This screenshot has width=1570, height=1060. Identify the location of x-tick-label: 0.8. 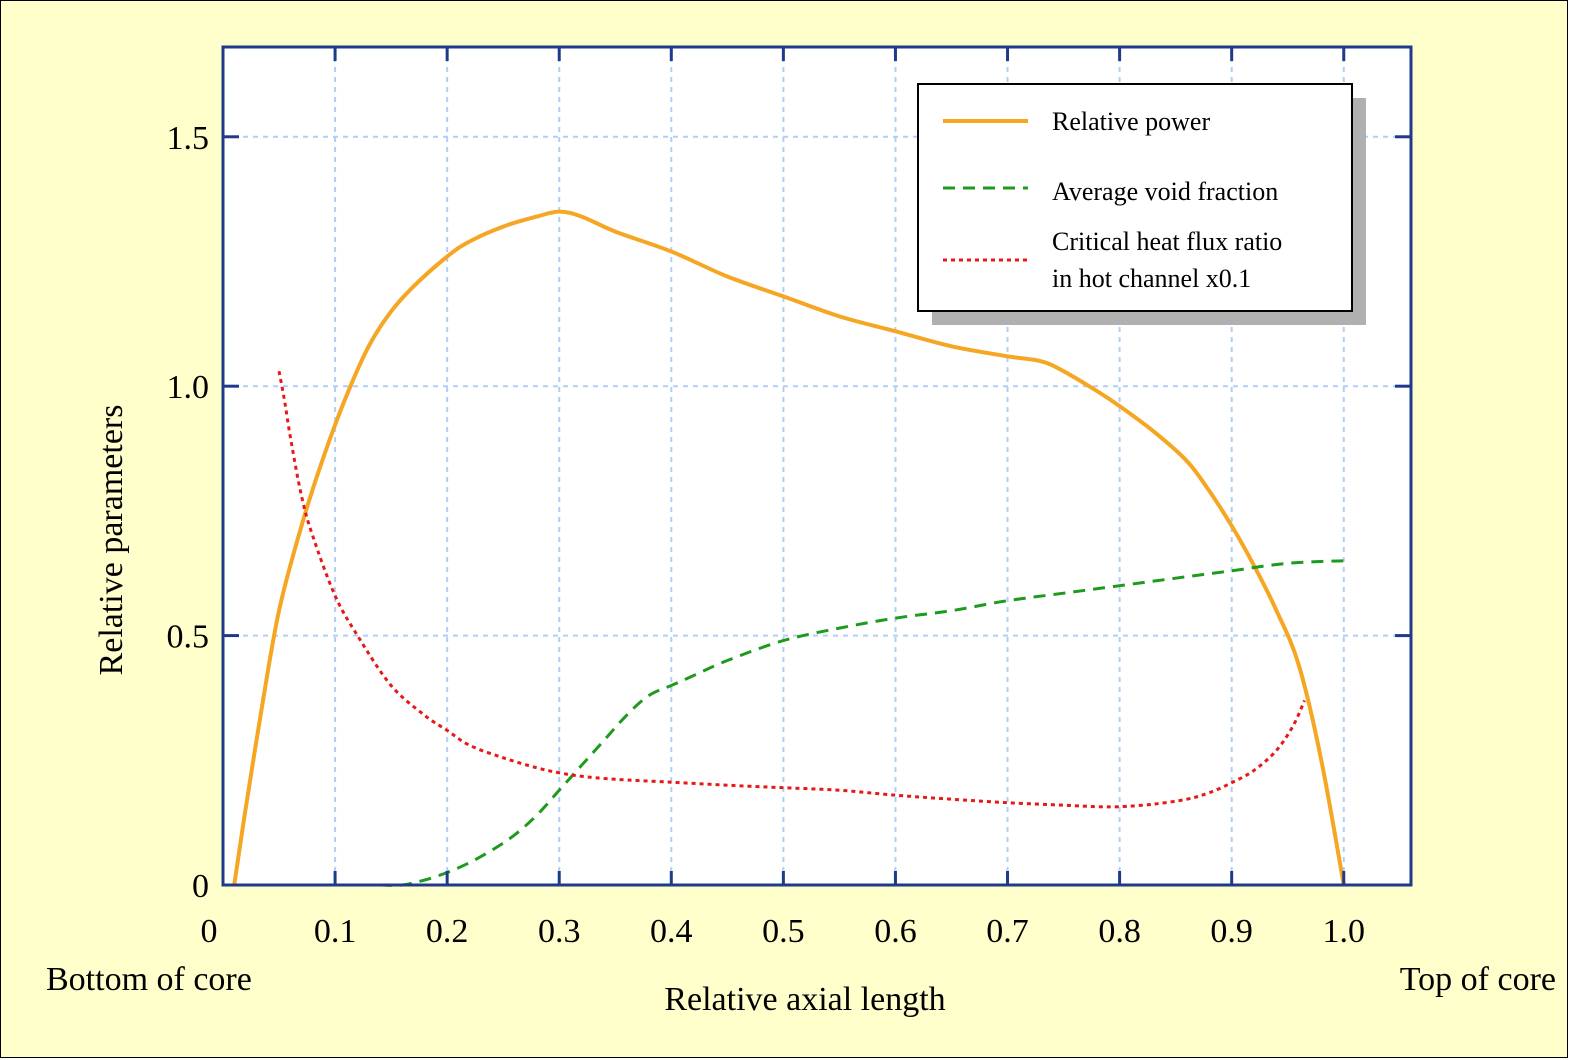
(1119, 931).